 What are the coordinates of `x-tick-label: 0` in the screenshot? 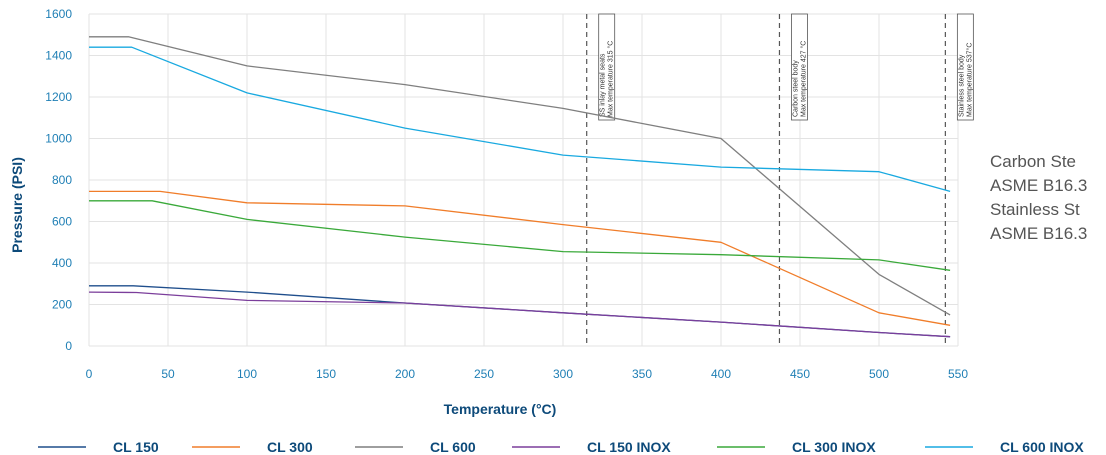 It's located at (89, 374).